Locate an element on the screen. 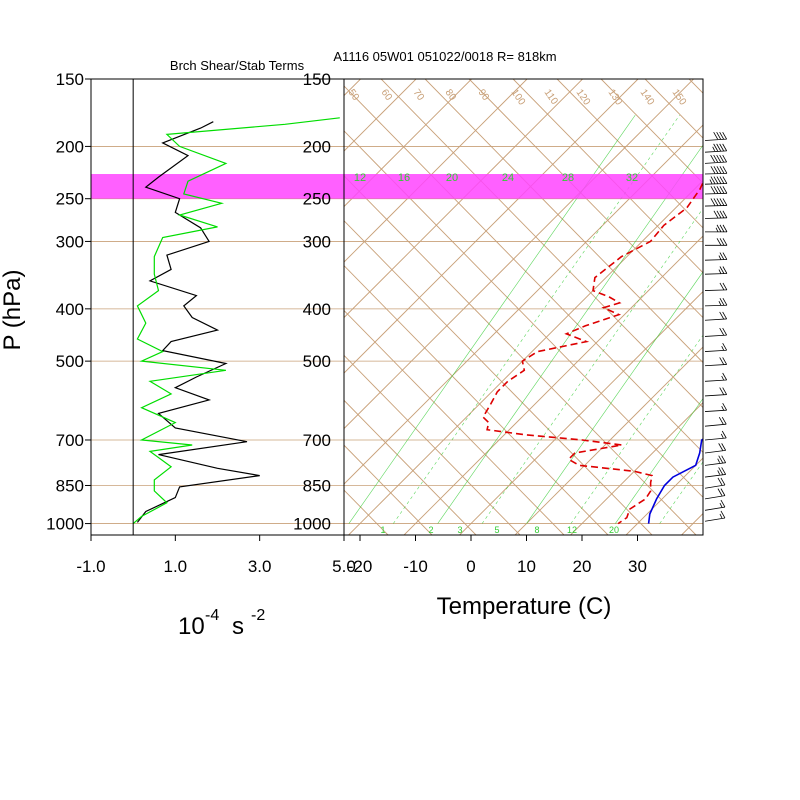 Image resolution: width=800 pixels, height=800 pixels. left-x-label-unit: s is located at coordinates (238, 626).